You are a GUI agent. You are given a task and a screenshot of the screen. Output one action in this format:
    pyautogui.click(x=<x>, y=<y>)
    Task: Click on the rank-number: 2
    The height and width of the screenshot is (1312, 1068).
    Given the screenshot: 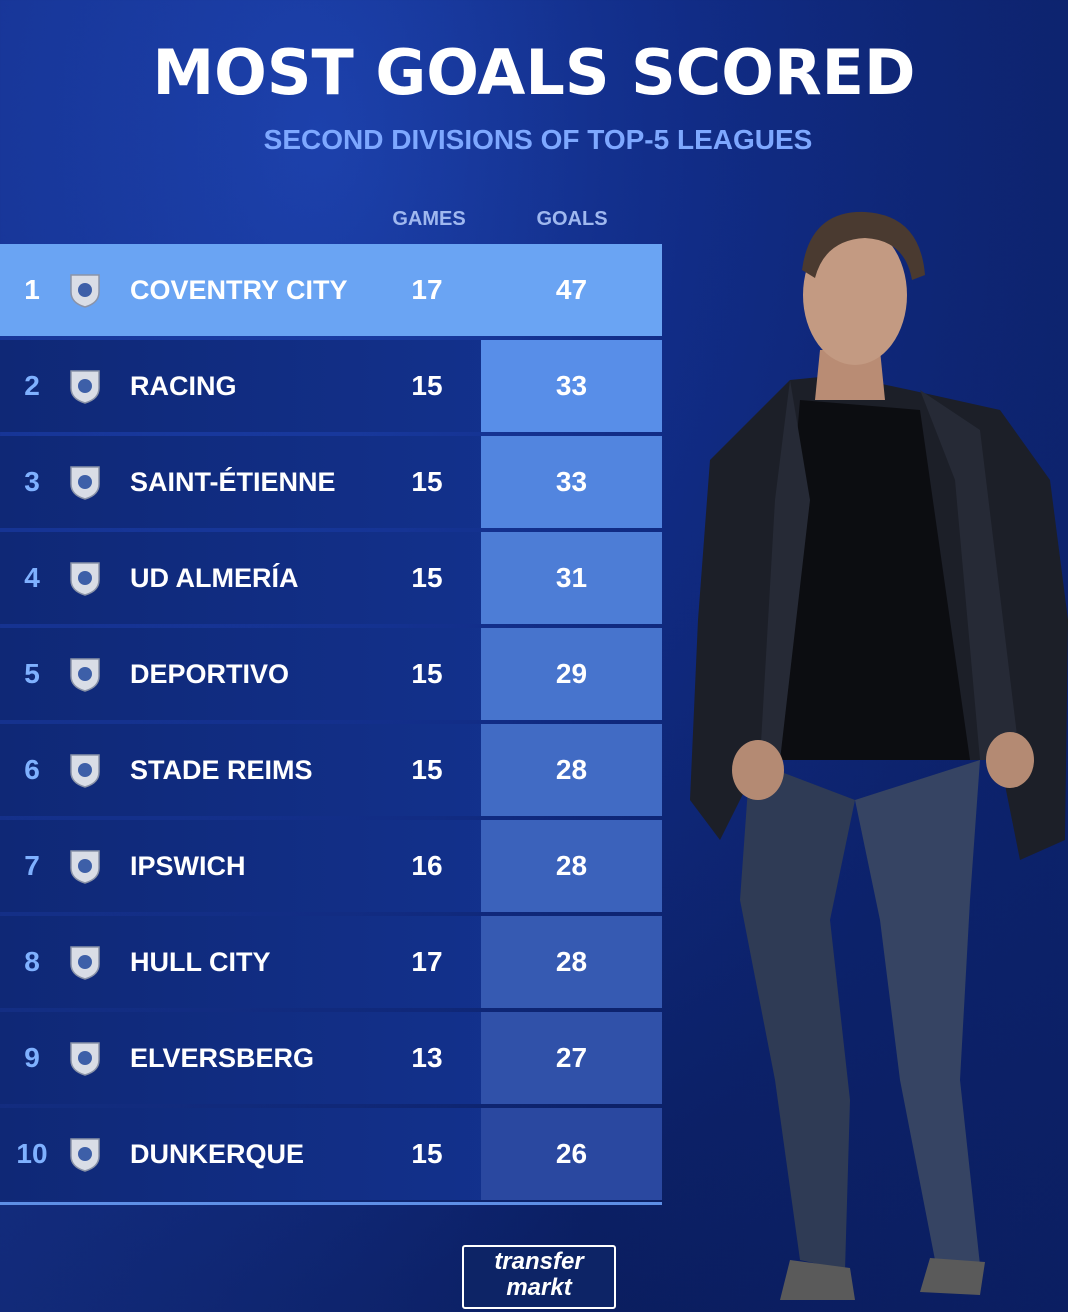 What is the action you would take?
    pyautogui.click(x=32, y=385)
    